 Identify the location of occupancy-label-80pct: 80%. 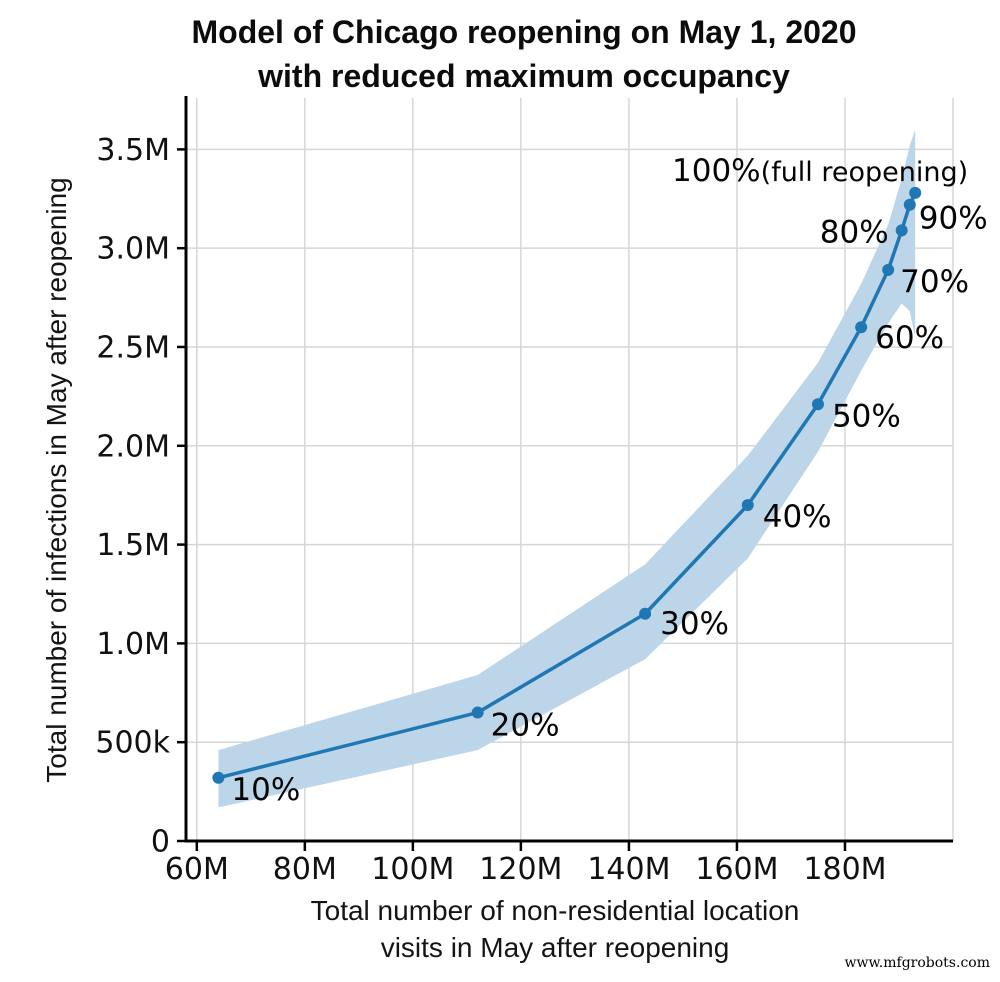
(854, 232).